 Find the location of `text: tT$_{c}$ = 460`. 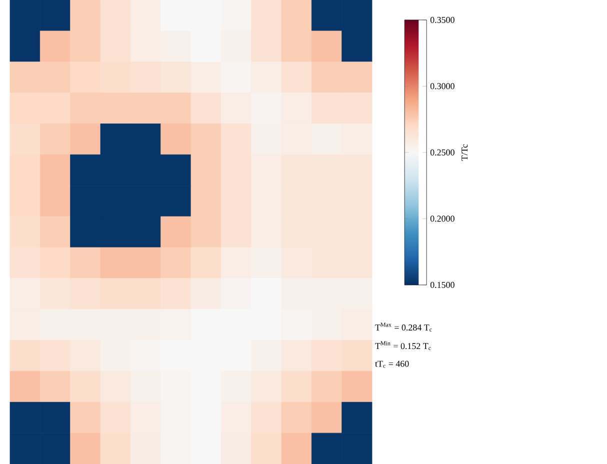

text: tT$_{c}$ = 460 is located at coordinates (392, 364).